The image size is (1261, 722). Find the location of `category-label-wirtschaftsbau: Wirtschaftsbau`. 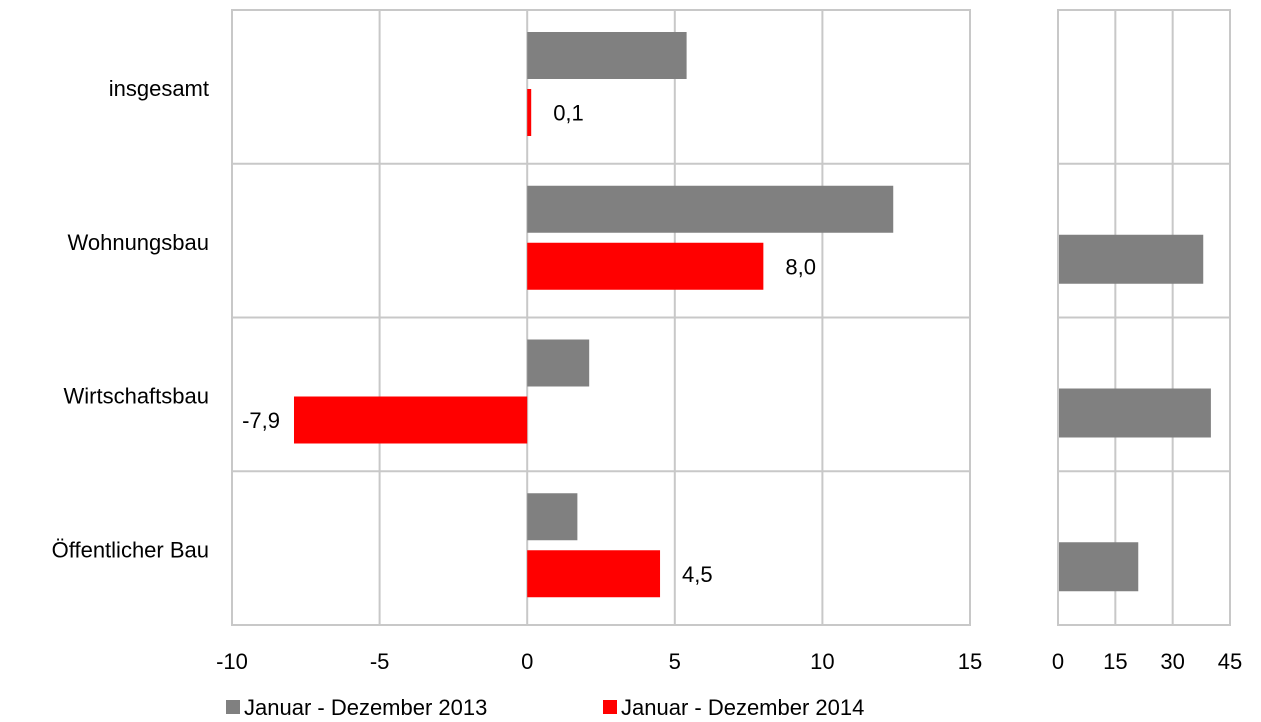

category-label-wirtschaftsbau: Wirtschaftsbau is located at coordinates (137, 396).